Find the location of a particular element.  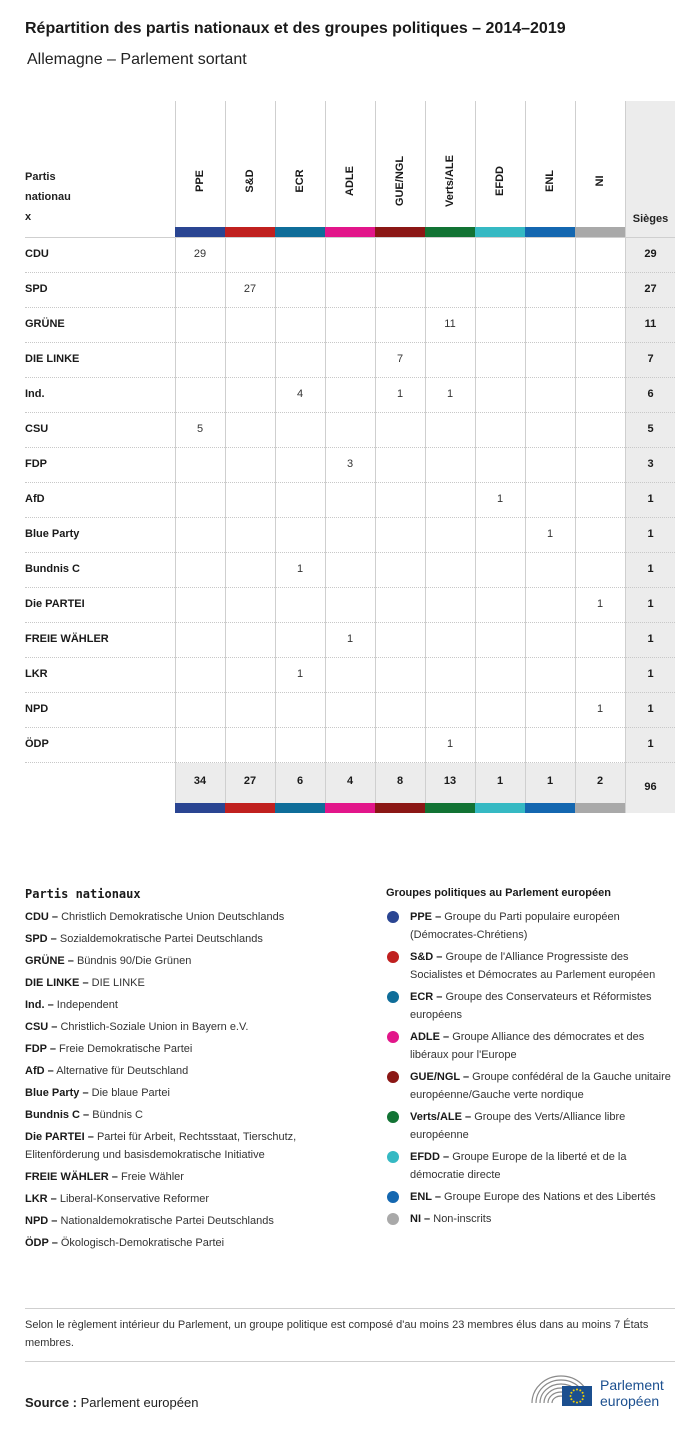

party-full-name: Liberal-Konservative Reformer is located at coordinates (134, 1199).